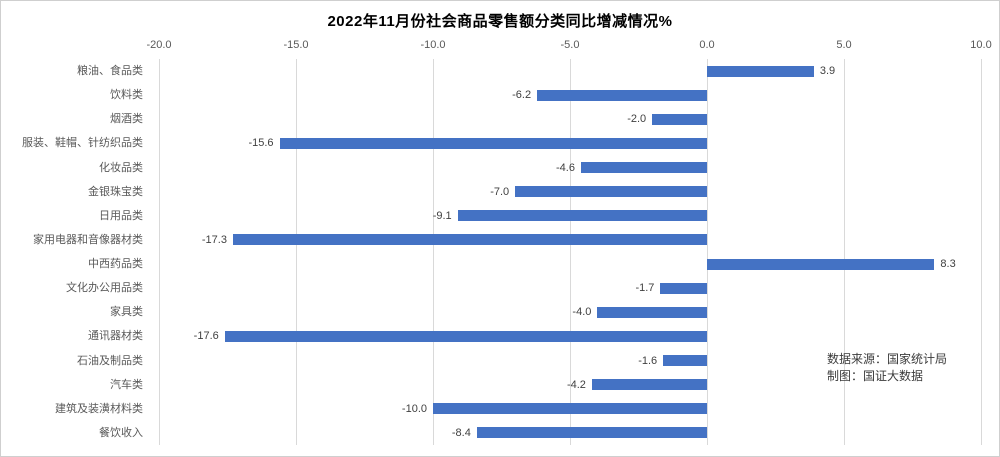 This screenshot has width=1000, height=457. What do you see at coordinates (121, 167) in the screenshot?
I see `category-label: 化妆品类` at bounding box center [121, 167].